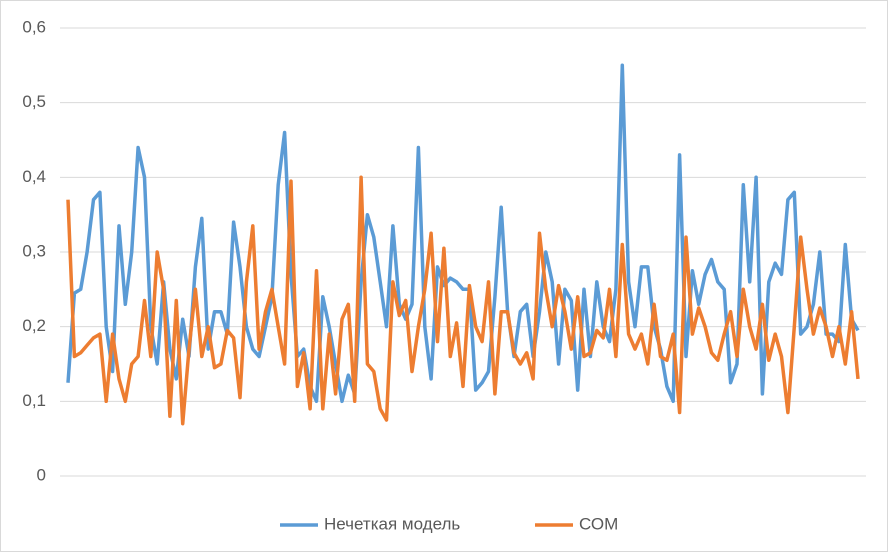 This screenshot has width=888, height=552. I want to click on y-tick-label: 0,5, so click(34, 101).